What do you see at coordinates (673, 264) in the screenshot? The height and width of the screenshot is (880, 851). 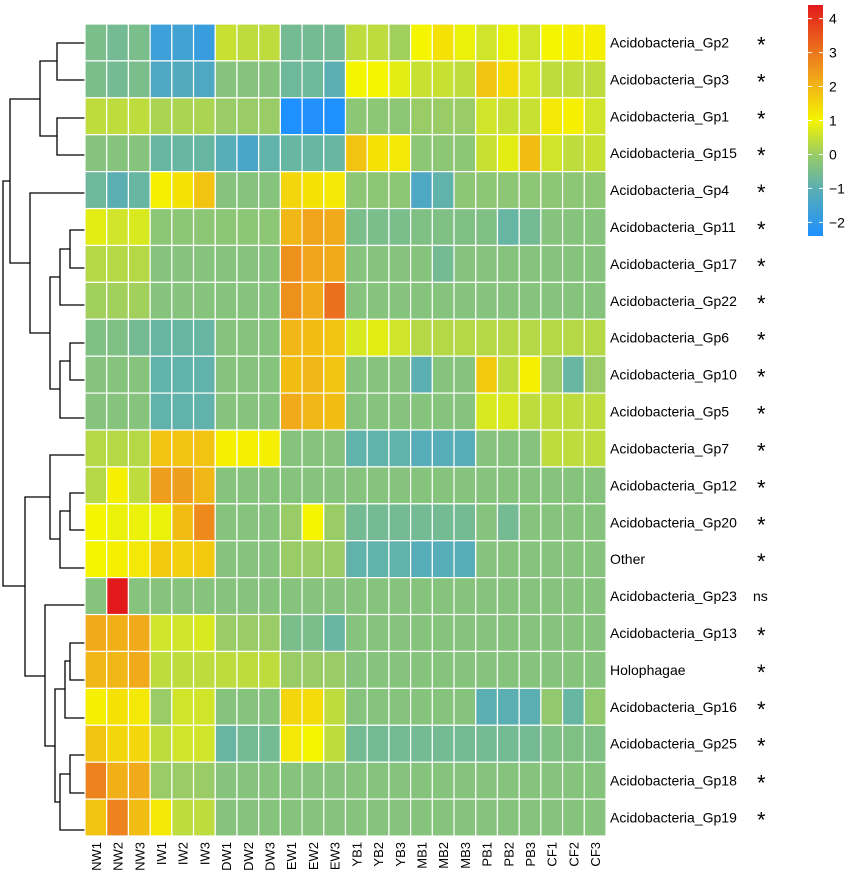 I see `row-label: Acidobacteria_Gp17` at bounding box center [673, 264].